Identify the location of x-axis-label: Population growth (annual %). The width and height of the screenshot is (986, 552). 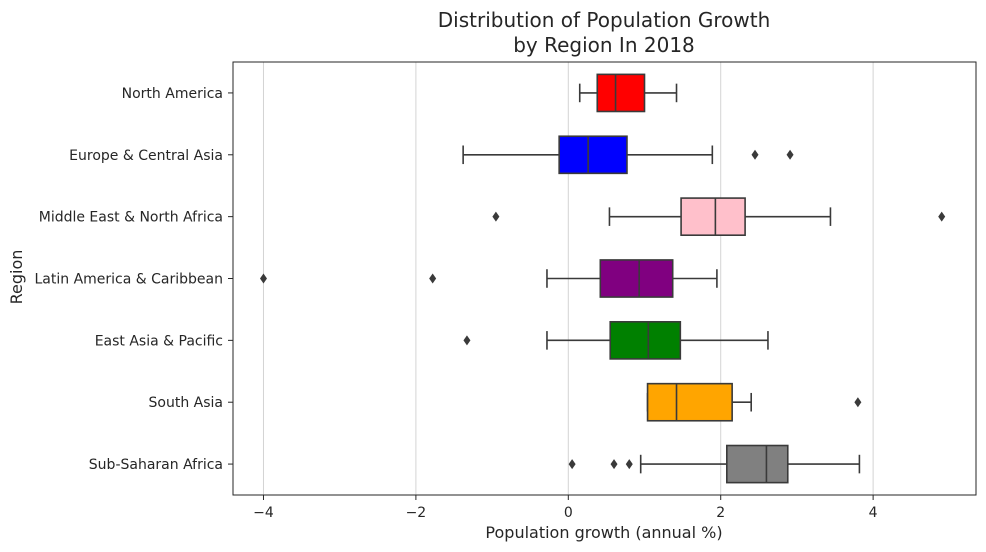
(603, 532).